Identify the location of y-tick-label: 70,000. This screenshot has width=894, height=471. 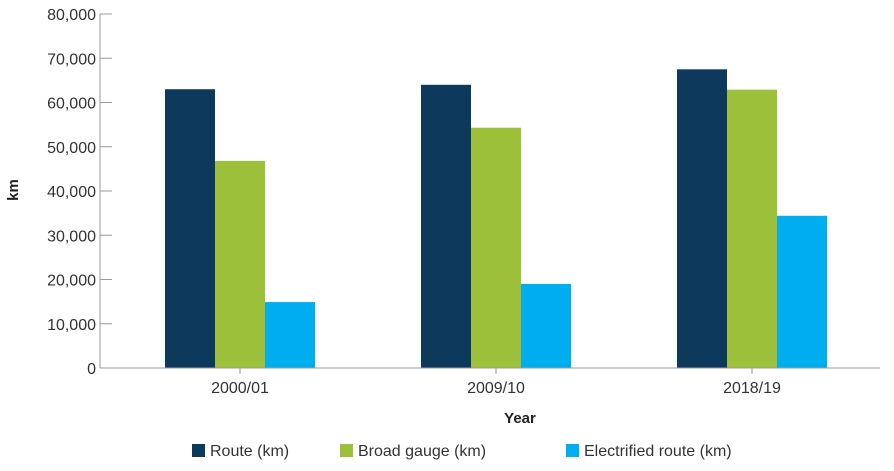
(71, 59).